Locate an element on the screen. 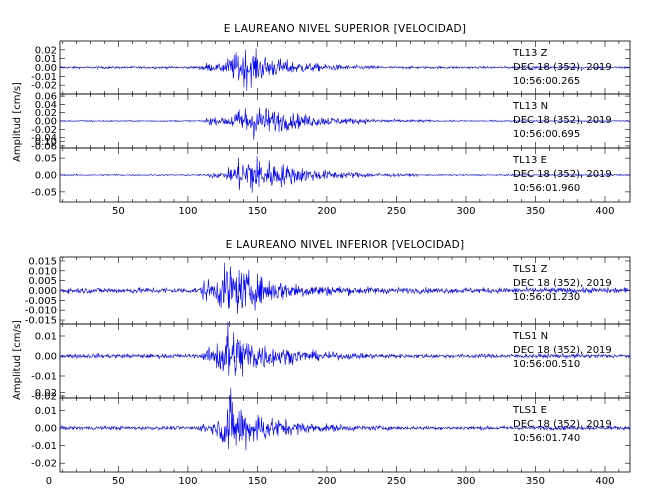 This screenshot has height=500, width=650. trace-channel-label: TL13 N is located at coordinates (530, 106).